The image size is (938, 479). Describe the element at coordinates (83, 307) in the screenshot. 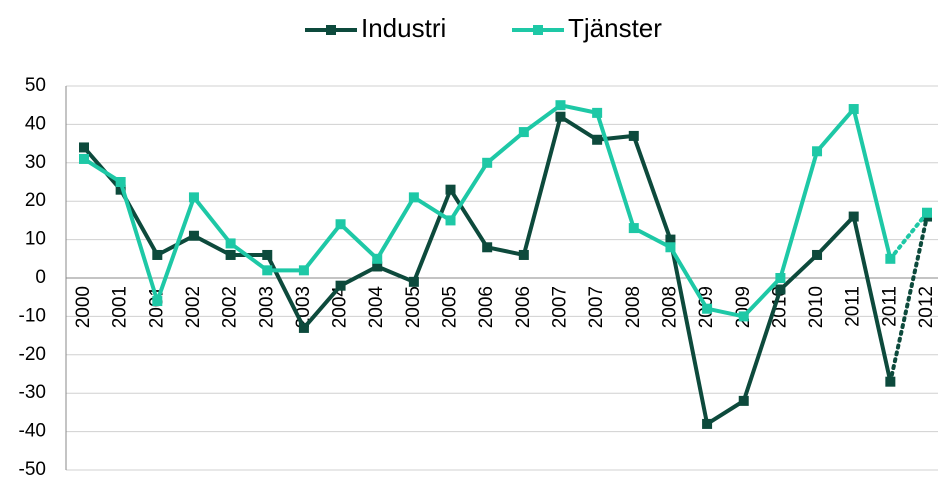

I see `x-tick-label: 2000` at that location.